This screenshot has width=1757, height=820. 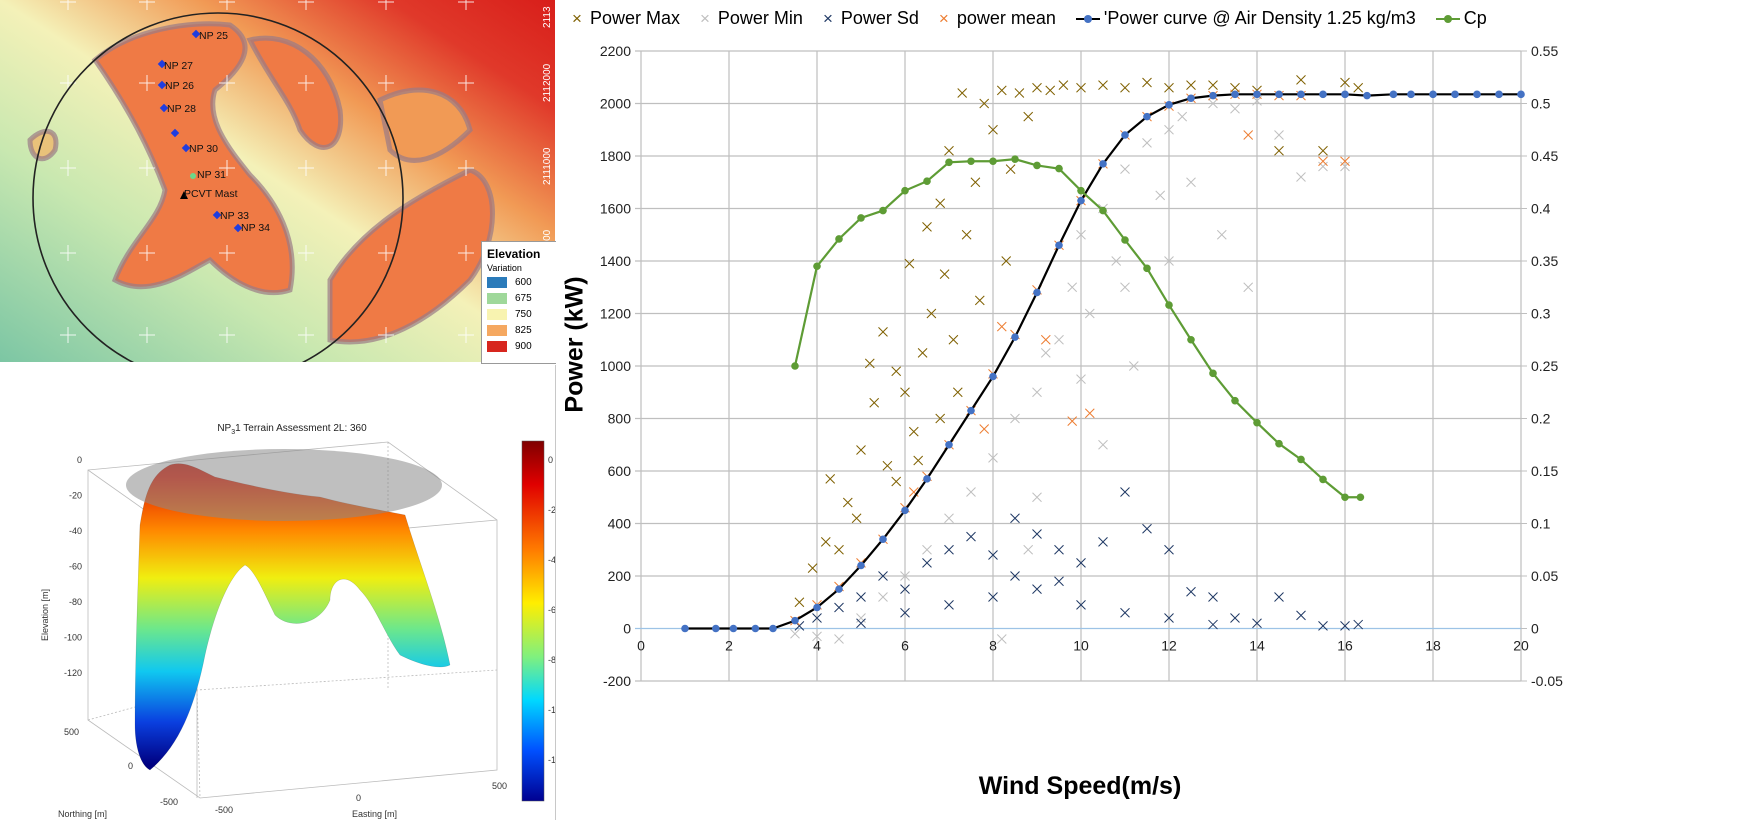 I want to click on x-tick-label: 18, so click(x=1433, y=646).